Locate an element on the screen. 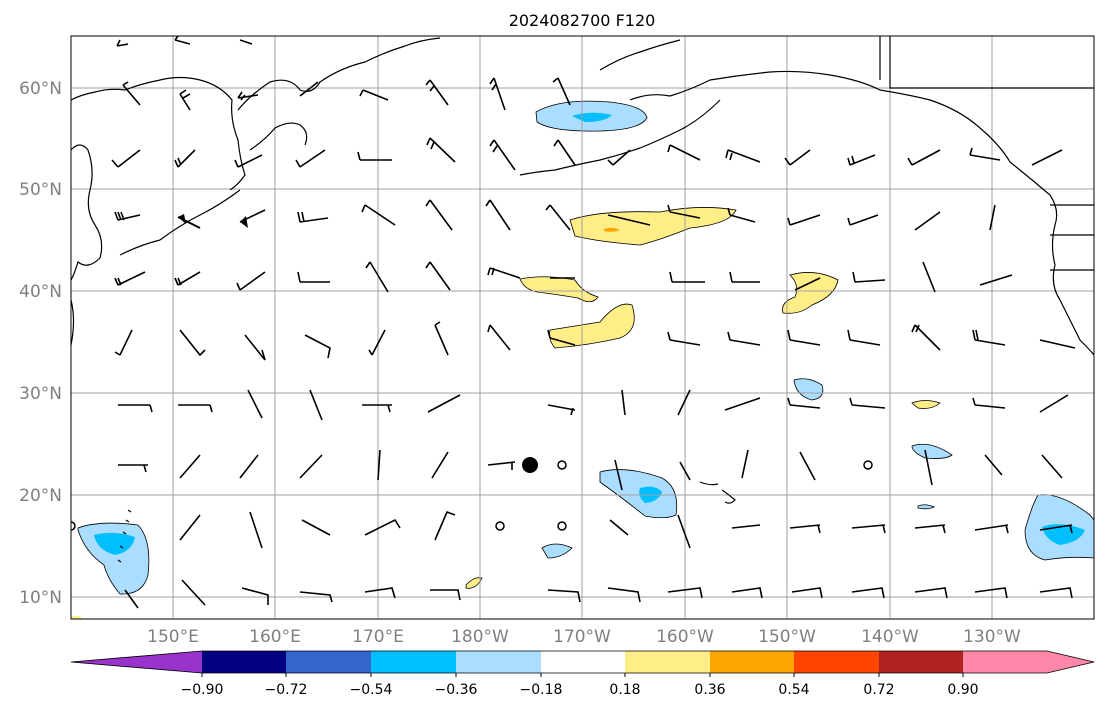  colorbar-tick-label: 0.72 is located at coordinates (878, 690).